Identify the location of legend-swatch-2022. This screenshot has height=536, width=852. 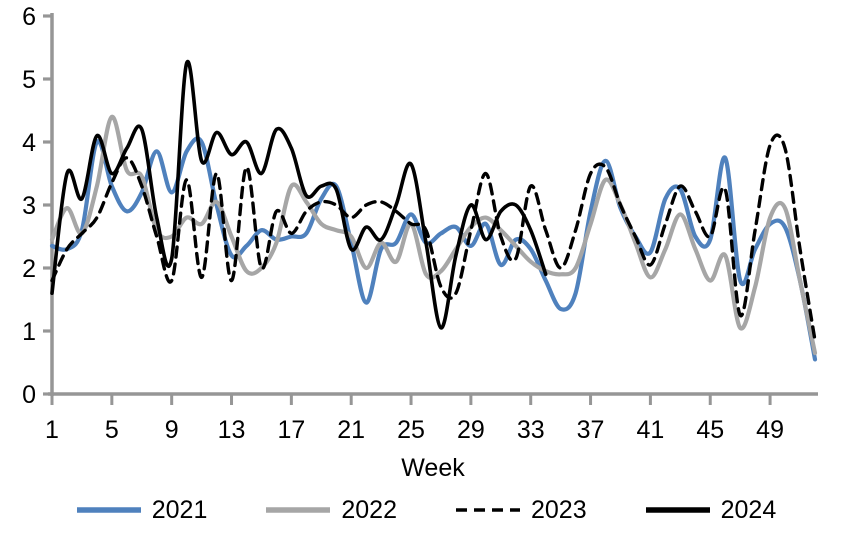
(298, 510).